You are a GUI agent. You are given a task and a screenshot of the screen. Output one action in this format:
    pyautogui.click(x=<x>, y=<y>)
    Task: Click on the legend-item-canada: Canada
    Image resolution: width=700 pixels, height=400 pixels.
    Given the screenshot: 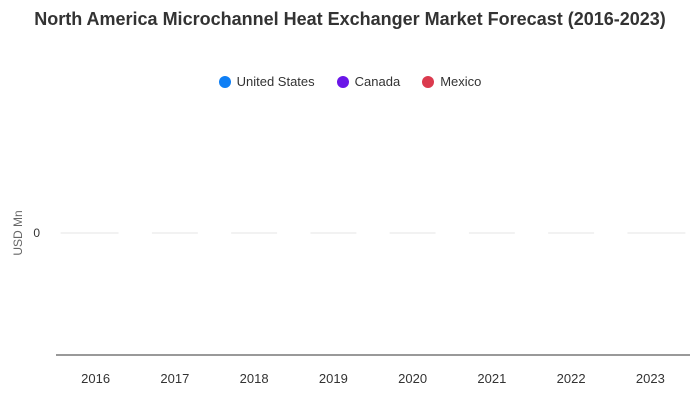 What is the action you would take?
    pyautogui.click(x=368, y=81)
    